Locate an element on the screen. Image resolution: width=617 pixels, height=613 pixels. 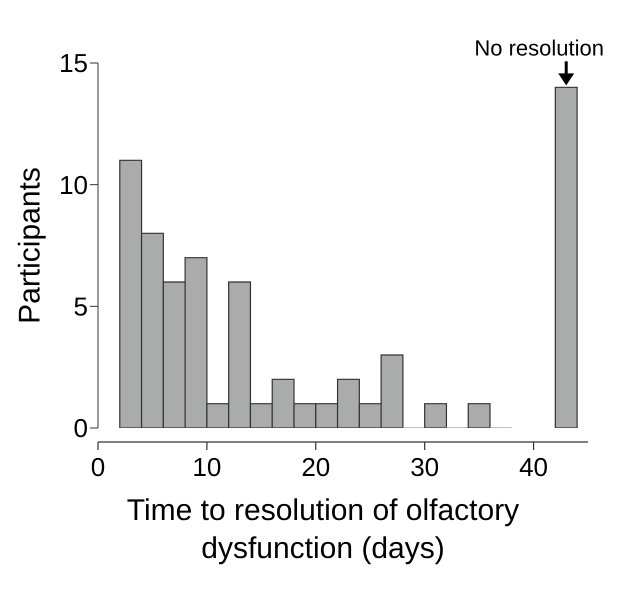
x-tick-label: 30 is located at coordinates (425, 467).